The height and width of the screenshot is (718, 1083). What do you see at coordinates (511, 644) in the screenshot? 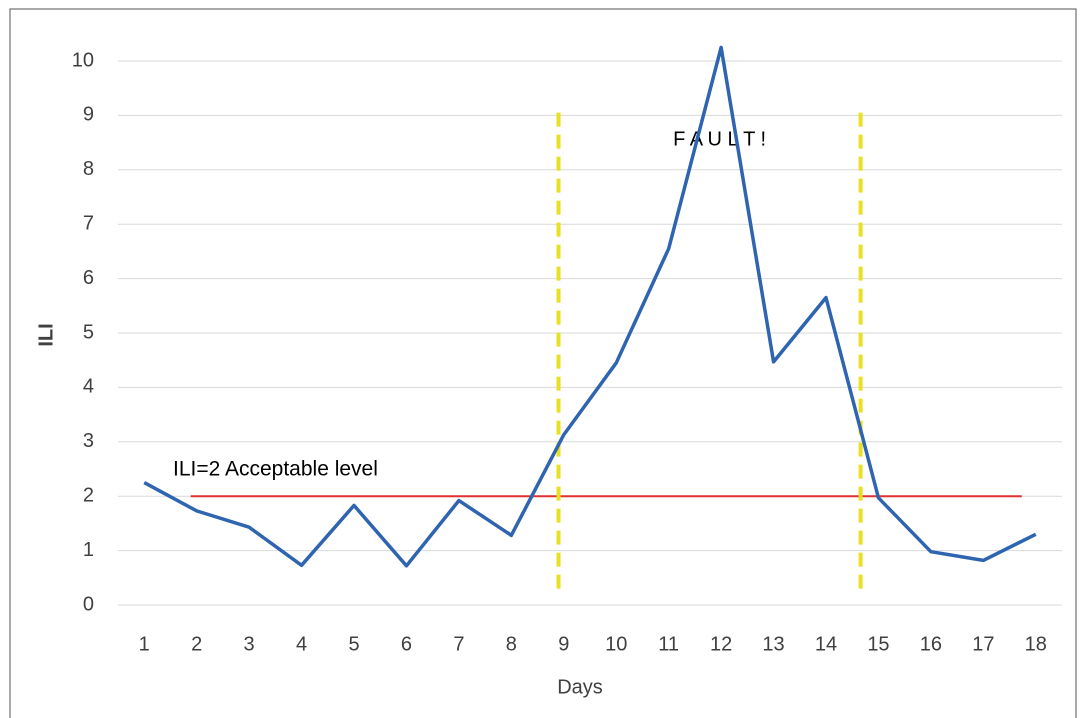
I see `x-tick-label: 8` at bounding box center [511, 644].